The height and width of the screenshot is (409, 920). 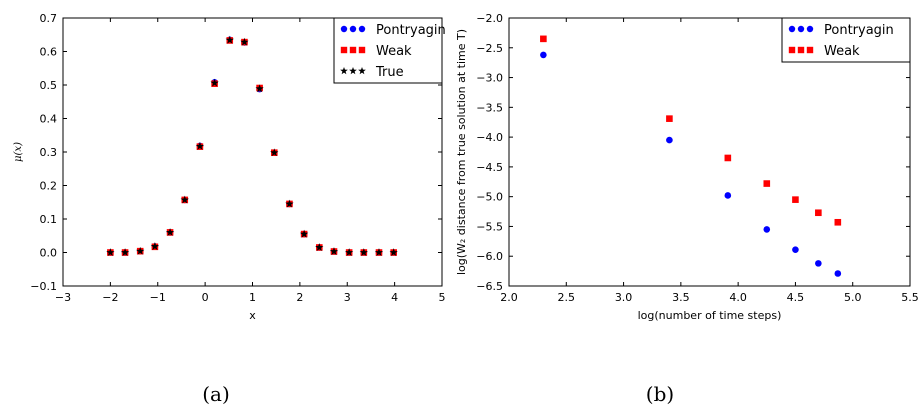 What do you see at coordinates (49, 253) in the screenshot?
I see `y-tick-label: 0.0` at bounding box center [49, 253].